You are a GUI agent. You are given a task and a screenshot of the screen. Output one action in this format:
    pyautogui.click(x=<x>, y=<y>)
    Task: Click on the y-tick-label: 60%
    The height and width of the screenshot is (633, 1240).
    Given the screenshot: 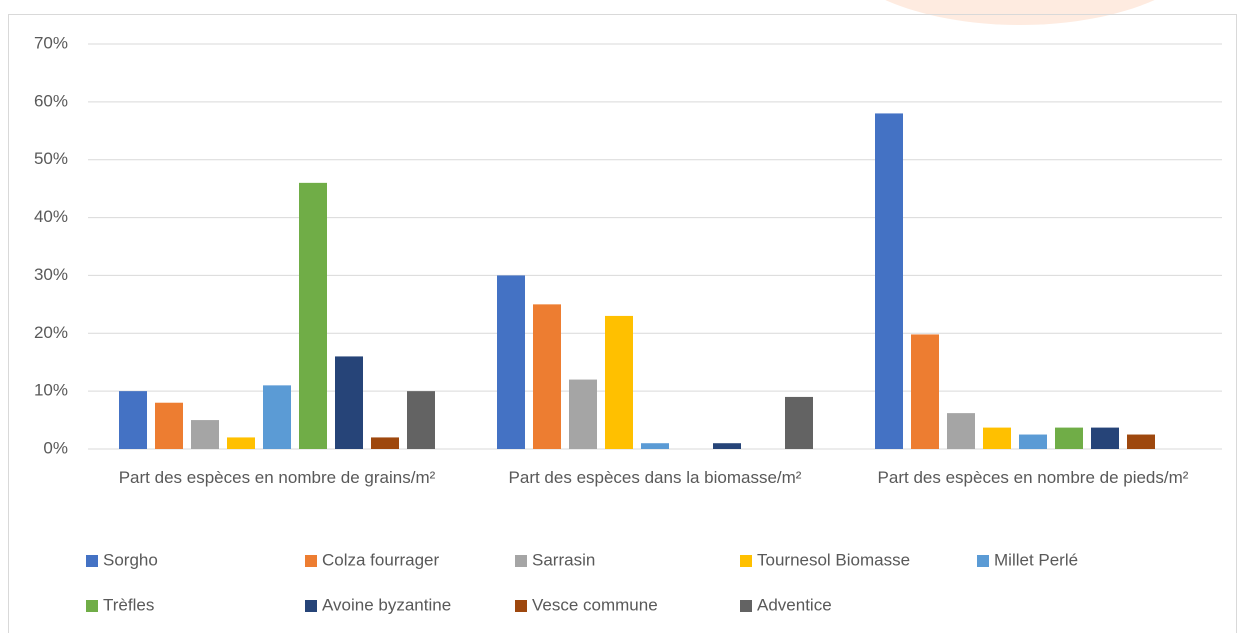 What is the action you would take?
    pyautogui.click(x=51, y=100)
    